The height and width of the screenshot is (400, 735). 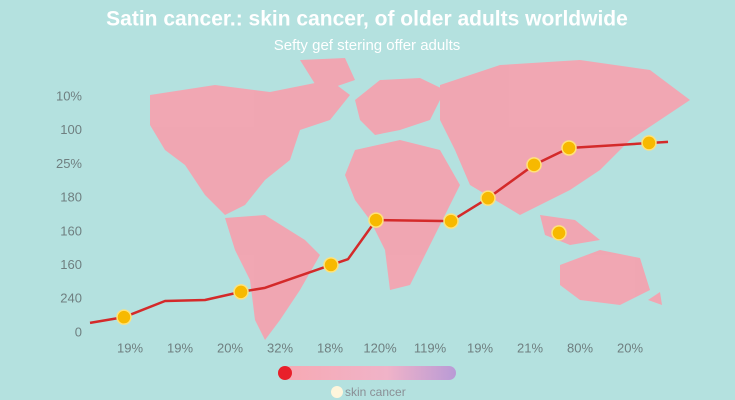 What do you see at coordinates (69, 163) in the screenshot?
I see `y-tick-label: 25%` at bounding box center [69, 163].